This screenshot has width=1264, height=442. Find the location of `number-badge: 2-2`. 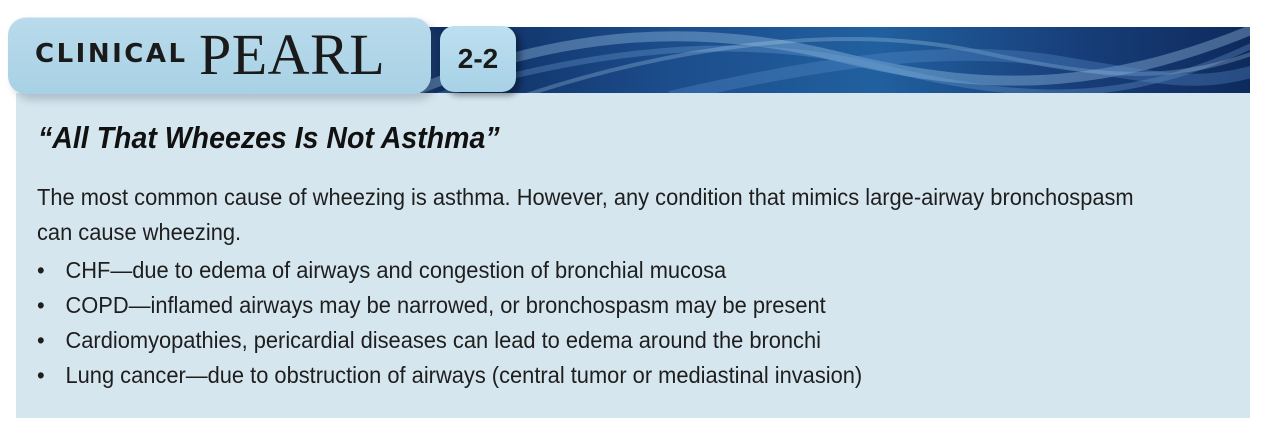

number-badge: 2-2 is located at coordinates (478, 59).